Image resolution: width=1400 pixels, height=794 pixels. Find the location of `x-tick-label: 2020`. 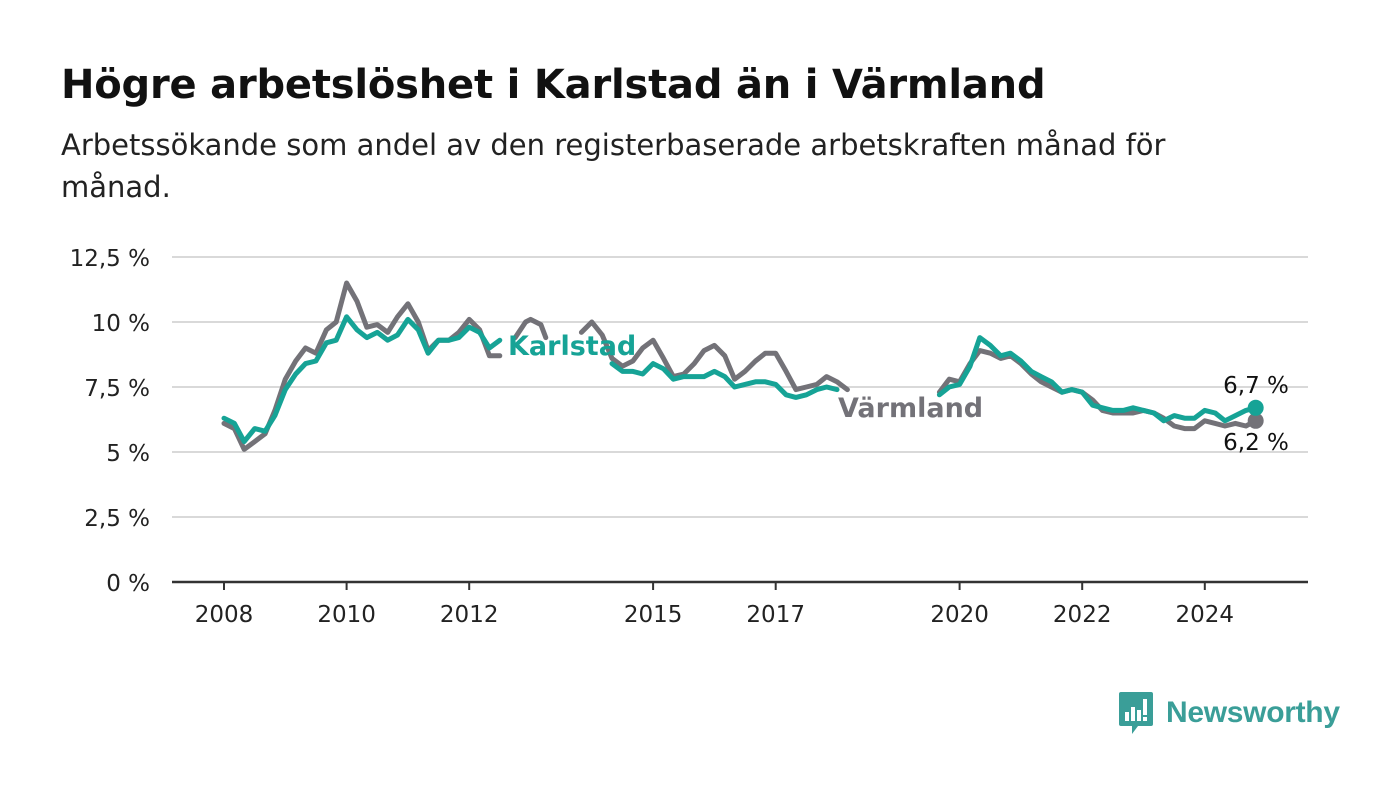

x-tick-label: 2020 is located at coordinates (959, 615).